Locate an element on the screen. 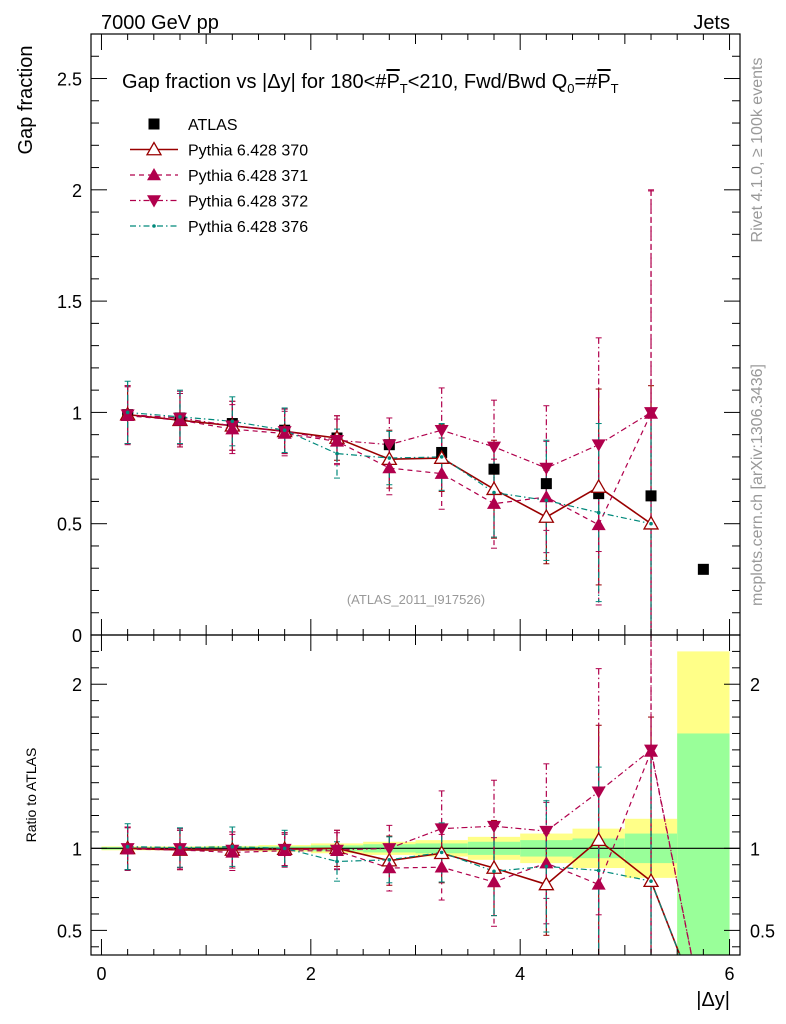 This screenshot has width=786, height=1024. energy-label: 7000 GeV pp is located at coordinates (160, 23).